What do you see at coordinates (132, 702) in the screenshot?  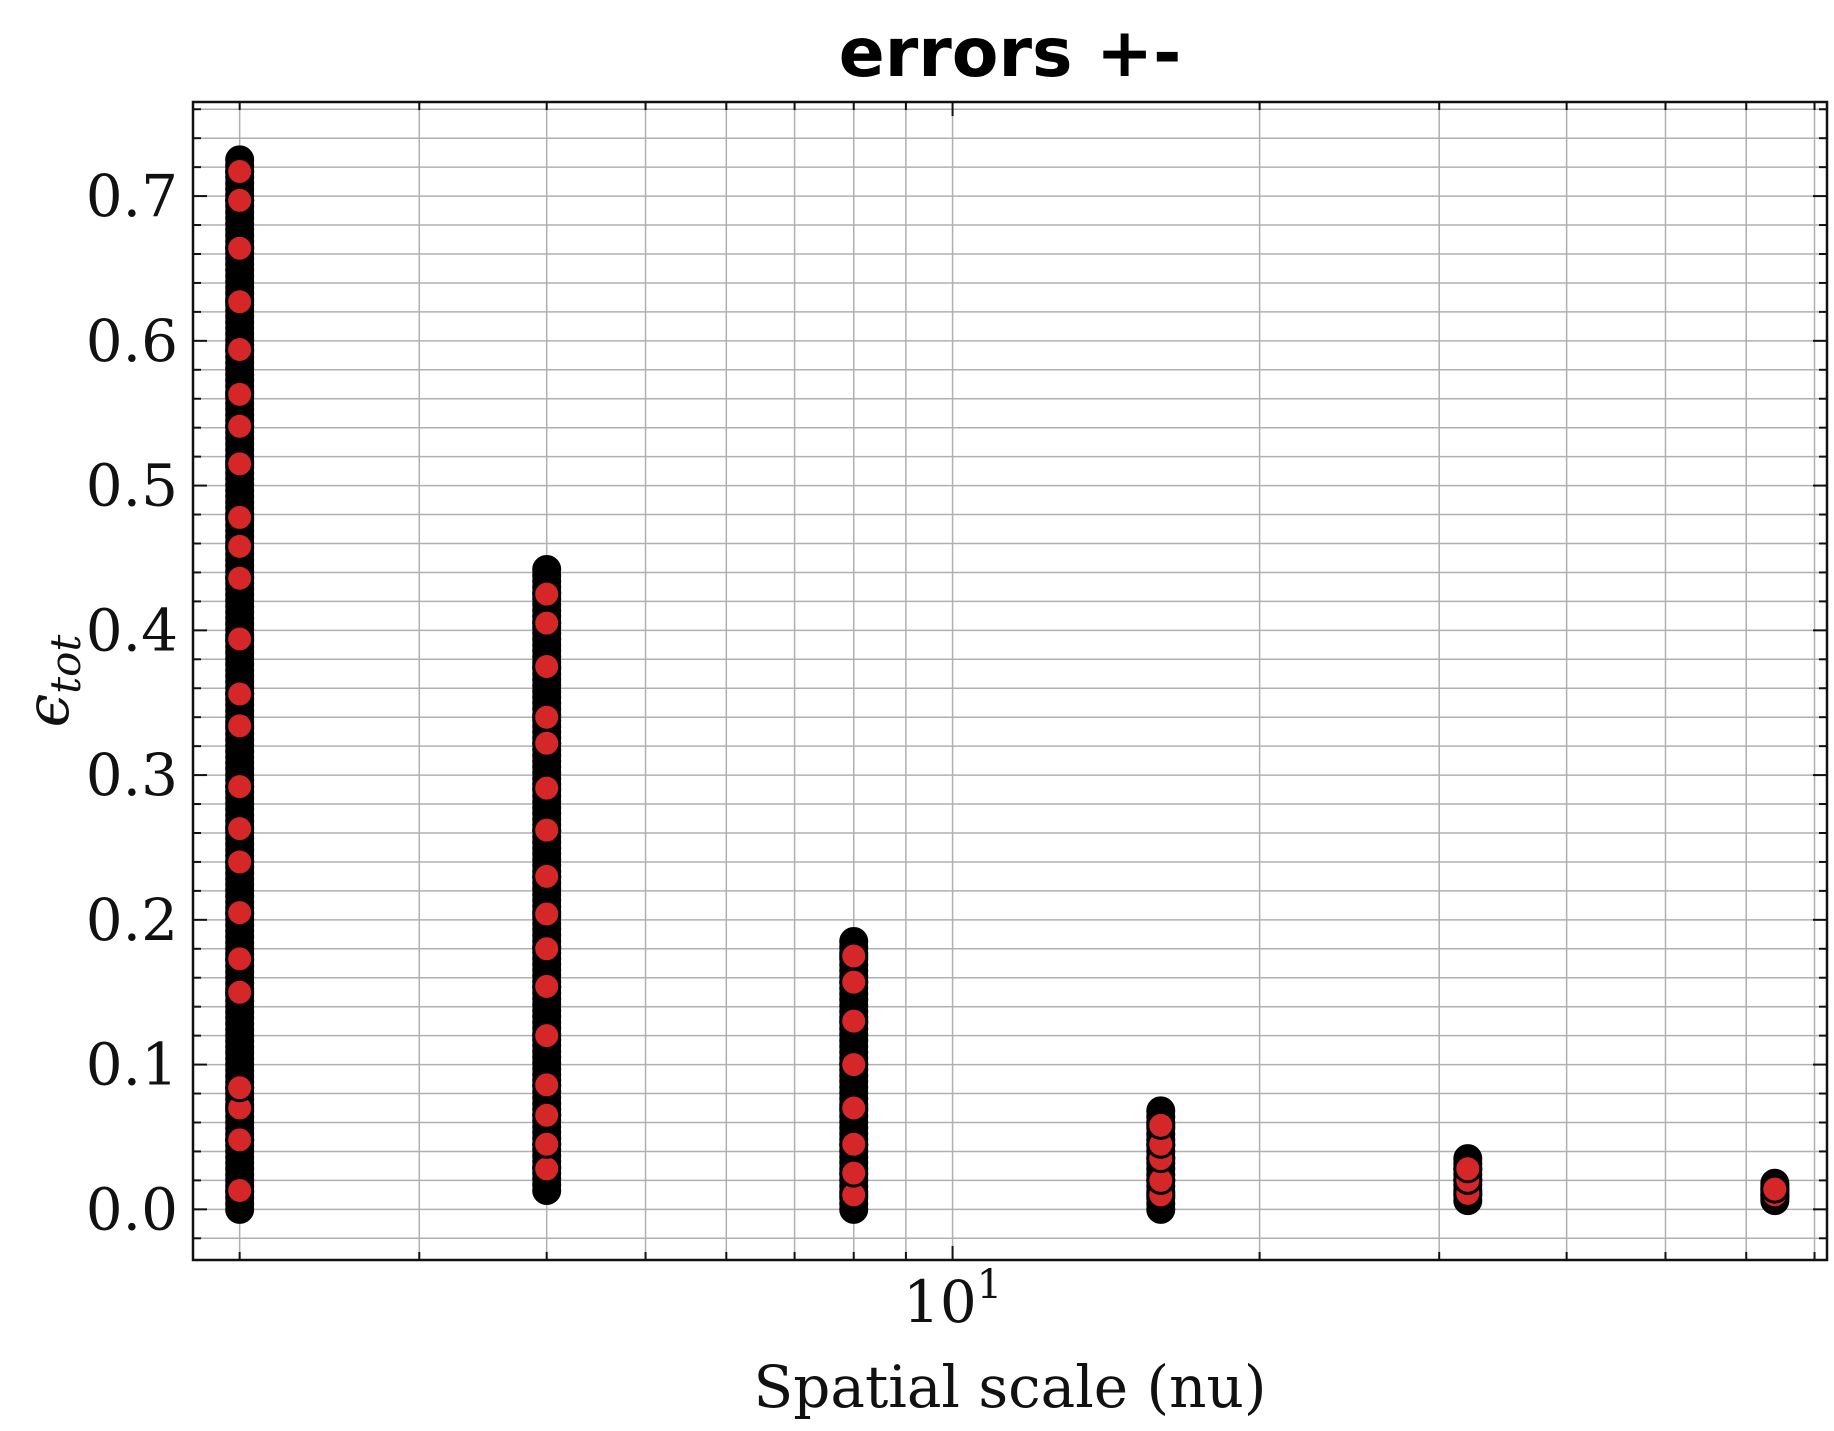 I see `y-tick-labels: 0.0 0.1 0.2 0.3 0.4 0.5 0.6 0.7` at bounding box center [132, 702].